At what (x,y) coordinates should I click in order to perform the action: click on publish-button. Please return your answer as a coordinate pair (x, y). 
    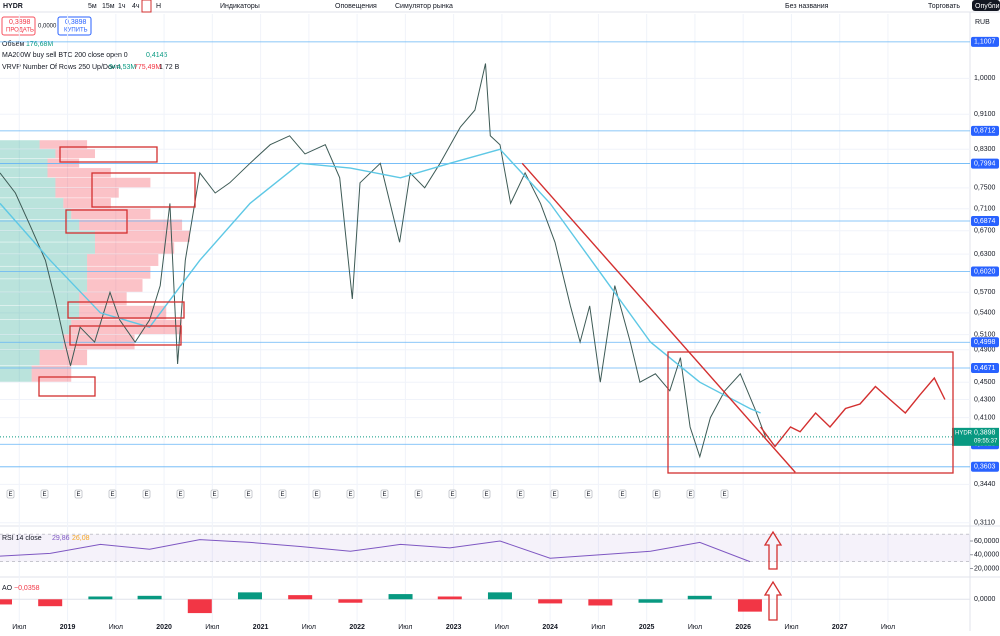
    Looking at the image, I should click on (986, 5).